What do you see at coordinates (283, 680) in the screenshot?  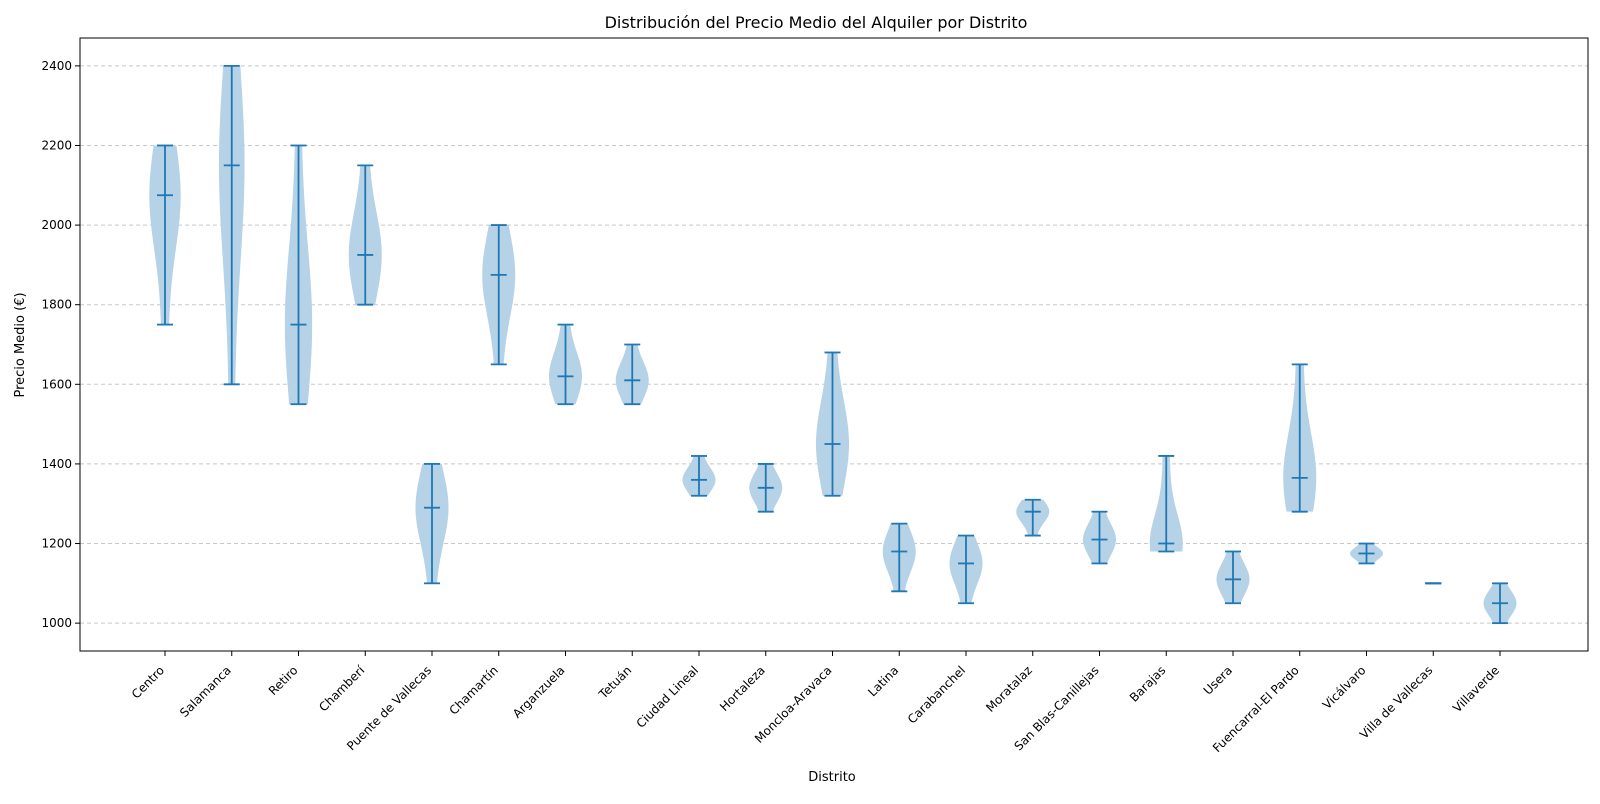 I see `x-tick-label: Retiro` at bounding box center [283, 680].